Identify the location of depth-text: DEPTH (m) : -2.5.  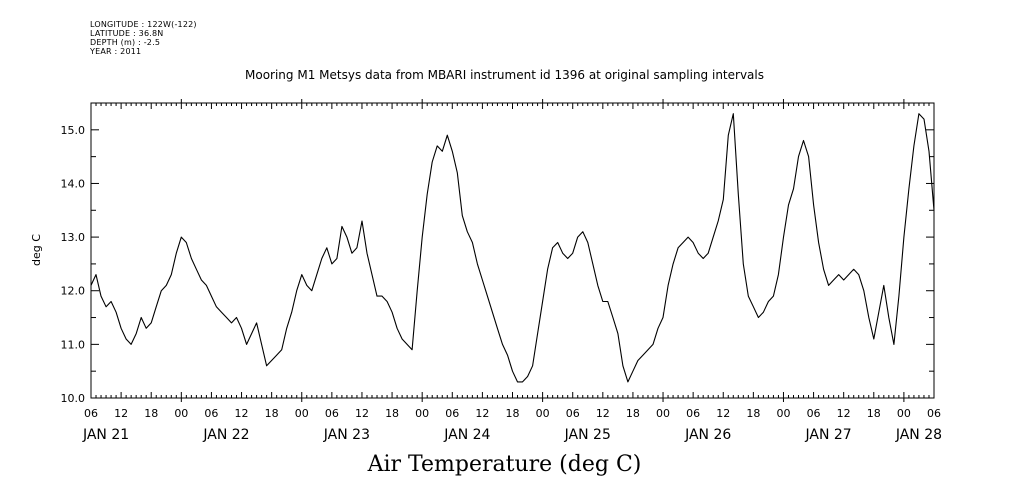
(125, 42).